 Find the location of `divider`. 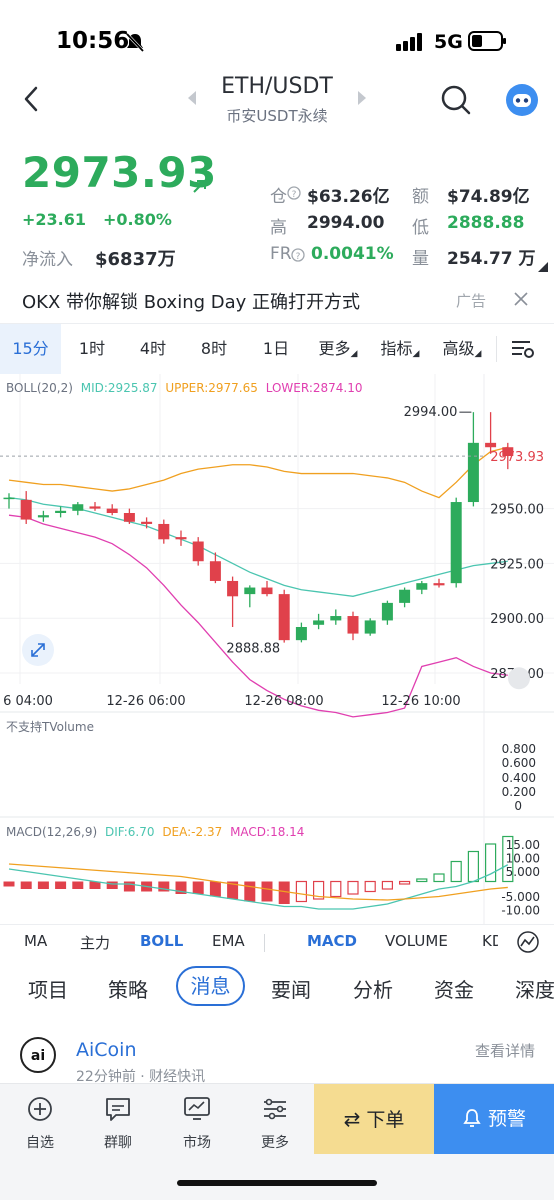

divider is located at coordinates (496, 349).